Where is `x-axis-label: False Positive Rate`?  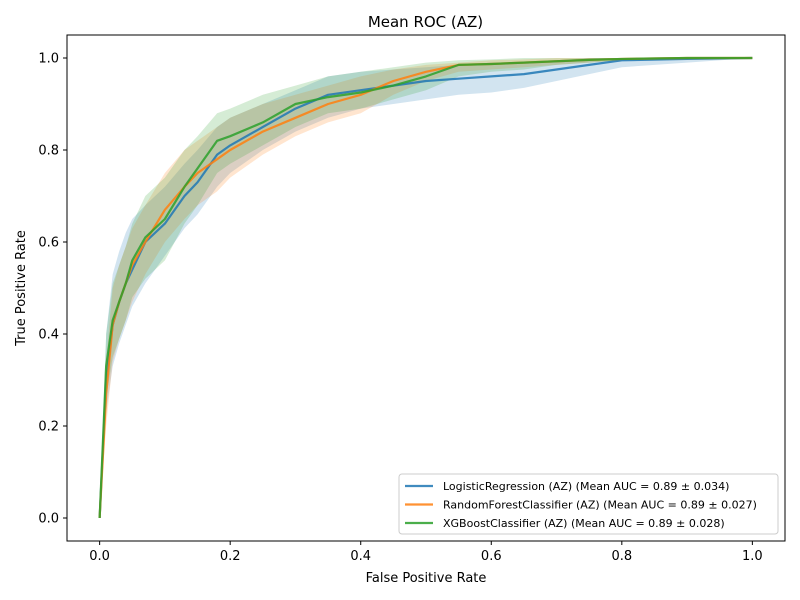
x-axis-label: False Positive Rate is located at coordinates (426, 578).